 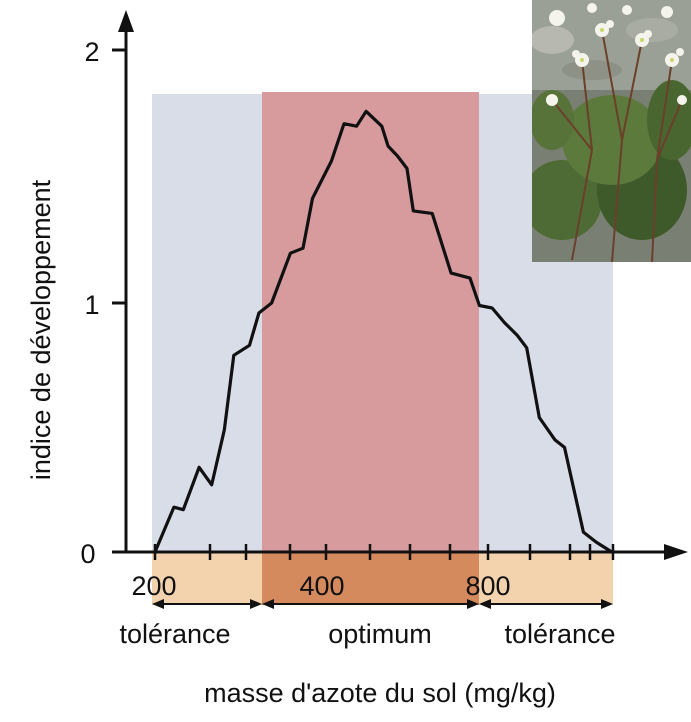 I want to click on x-axis-arrow, so click(x=676, y=552).